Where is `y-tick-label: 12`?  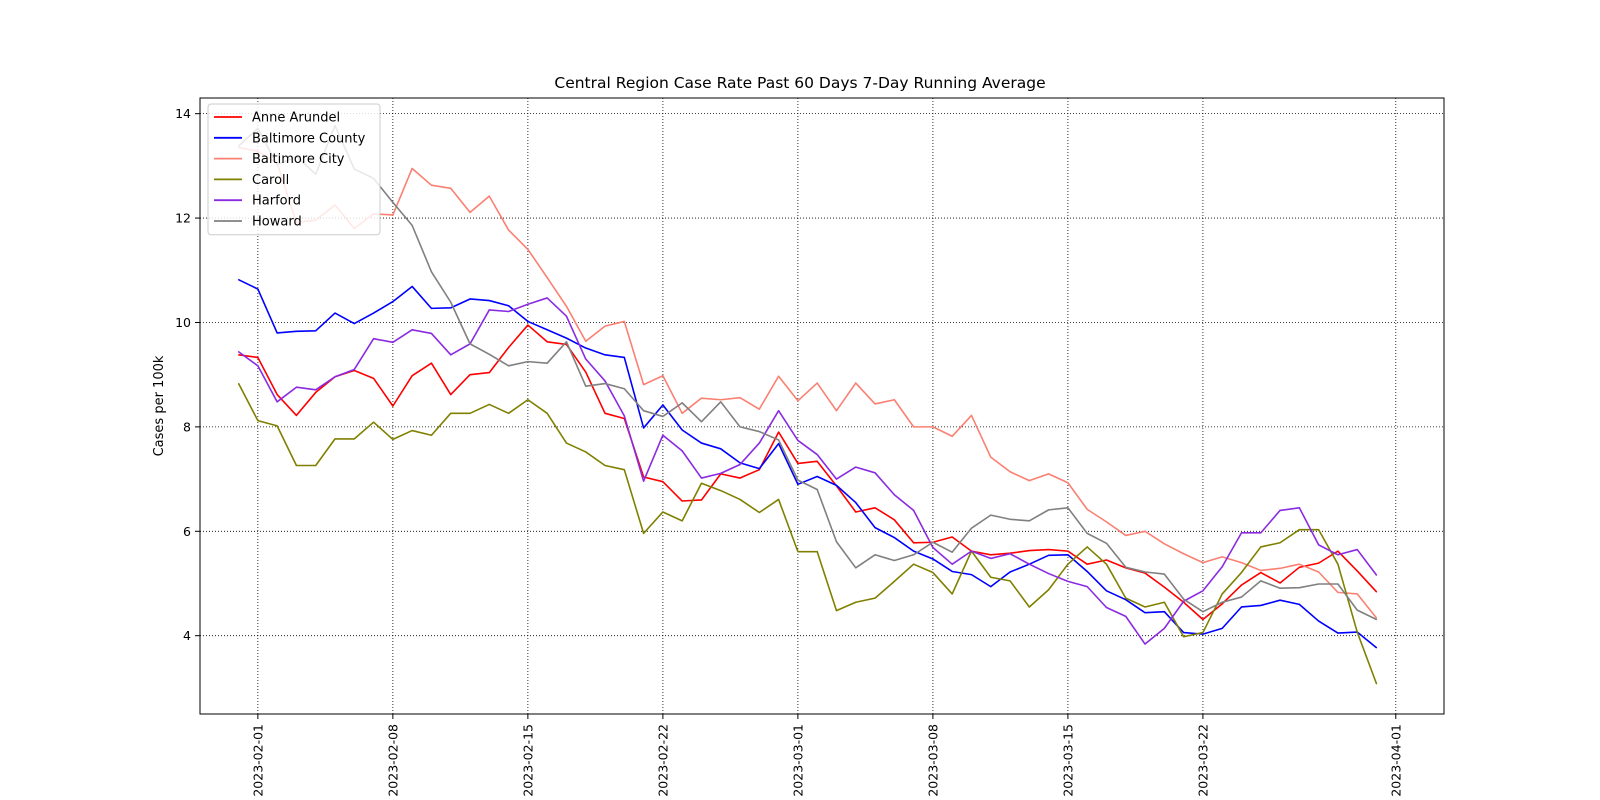 y-tick-label: 12 is located at coordinates (183, 218).